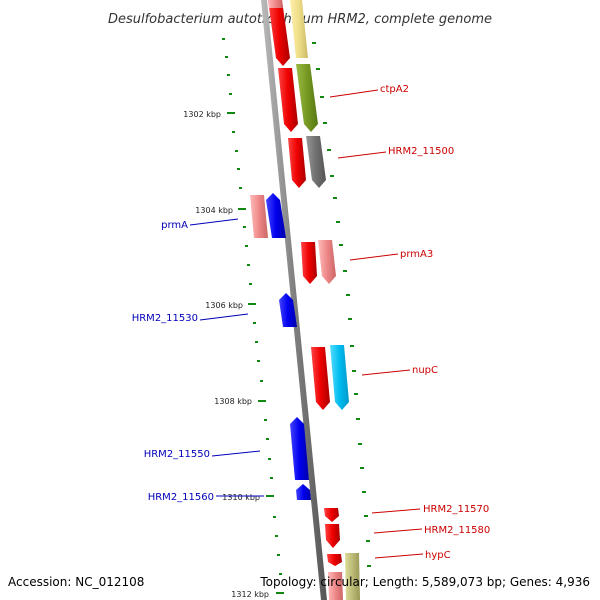  I want to click on gene-feature-pink-top-cap, so click(275, 4).